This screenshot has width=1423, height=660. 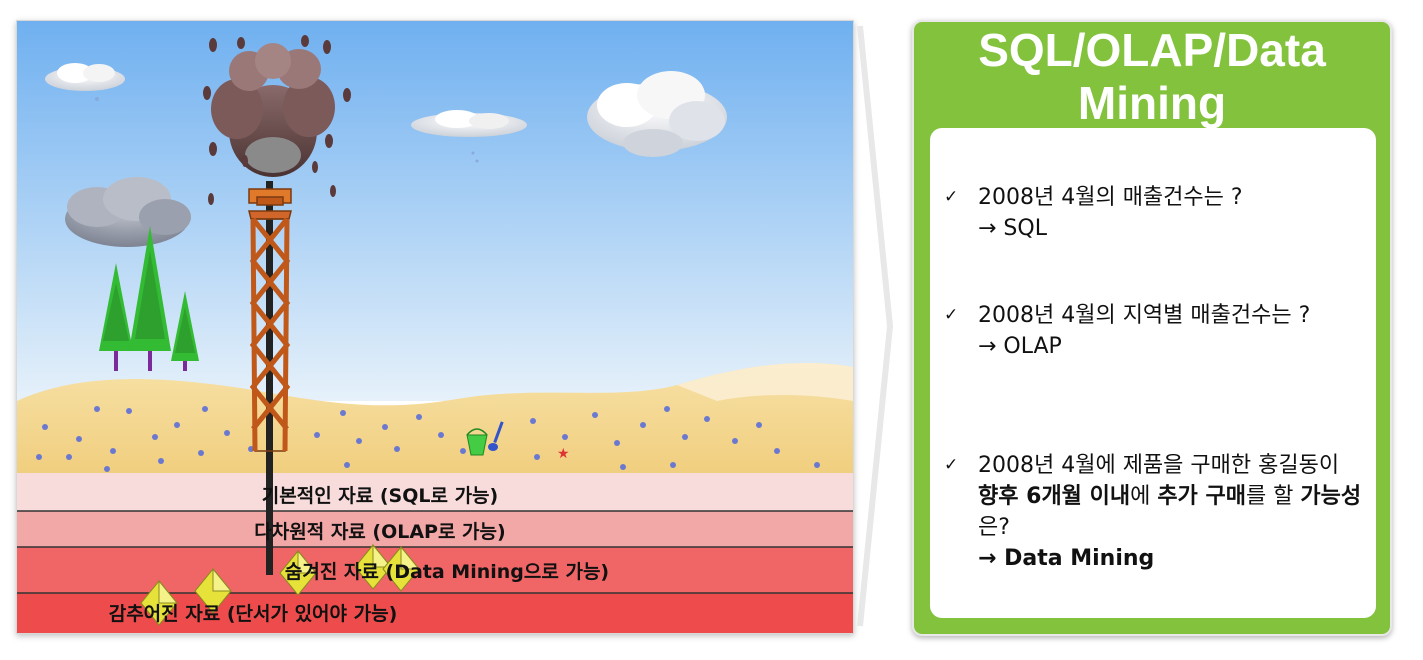 What do you see at coordinates (1144, 315) in the screenshot?
I see `question-text: 2008년 4월의 지역별 매출건수는 ?` at bounding box center [1144, 315].